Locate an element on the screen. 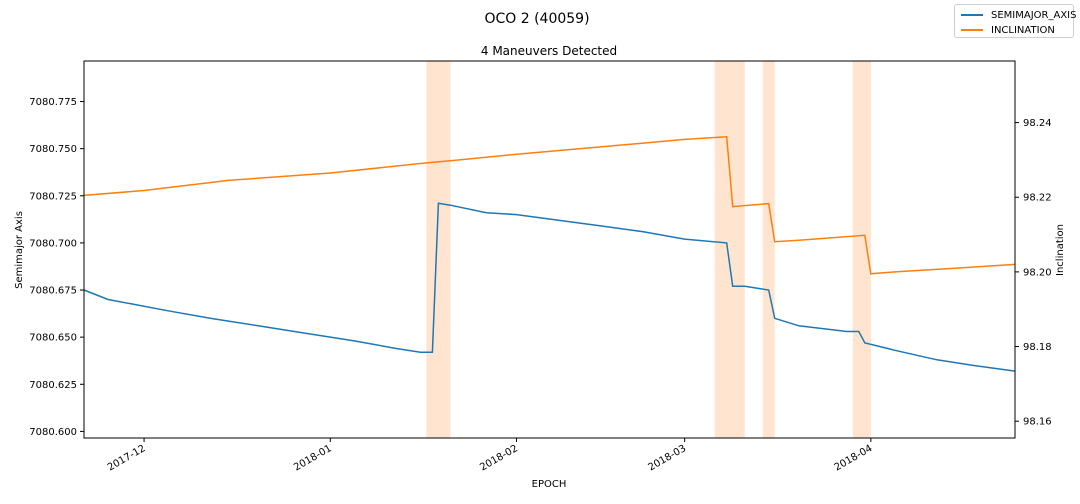 The height and width of the screenshot is (504, 1080). x-axis-label: EPOCH is located at coordinates (549, 484).